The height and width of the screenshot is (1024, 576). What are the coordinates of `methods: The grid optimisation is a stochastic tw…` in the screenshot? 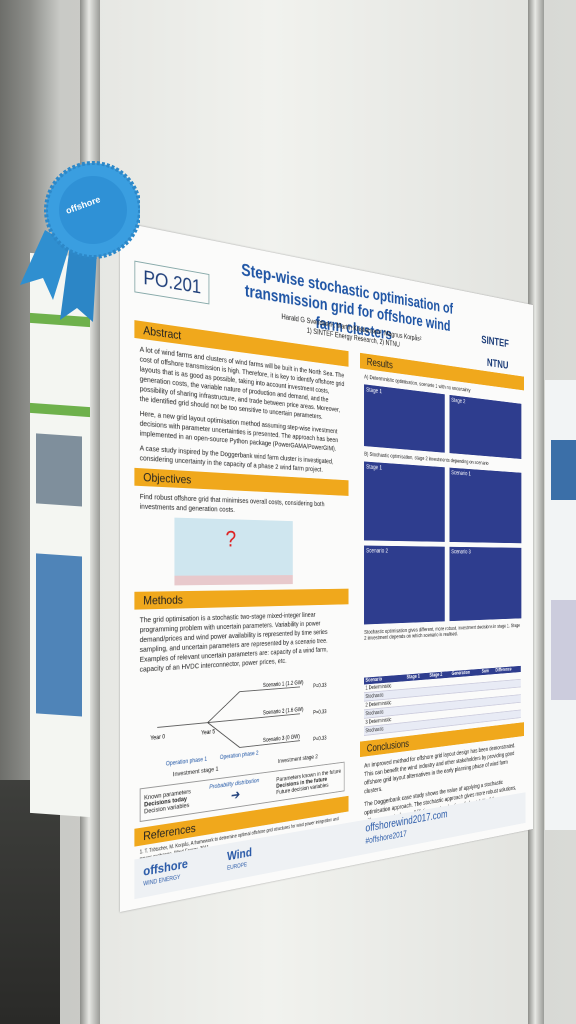 It's located at (241, 713).